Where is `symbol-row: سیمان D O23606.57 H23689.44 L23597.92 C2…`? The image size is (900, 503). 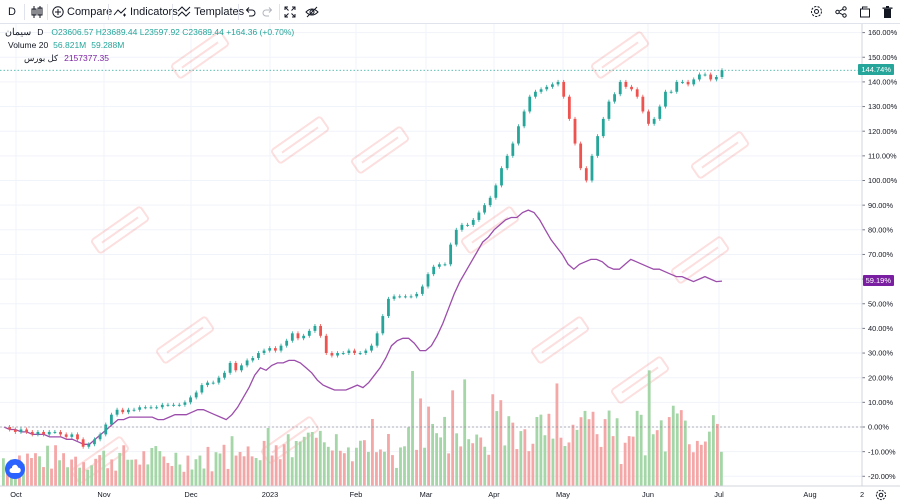 symbol-row: سیمان D O23606.57 H23689.44 L23597.92 C2… is located at coordinates (147, 32).